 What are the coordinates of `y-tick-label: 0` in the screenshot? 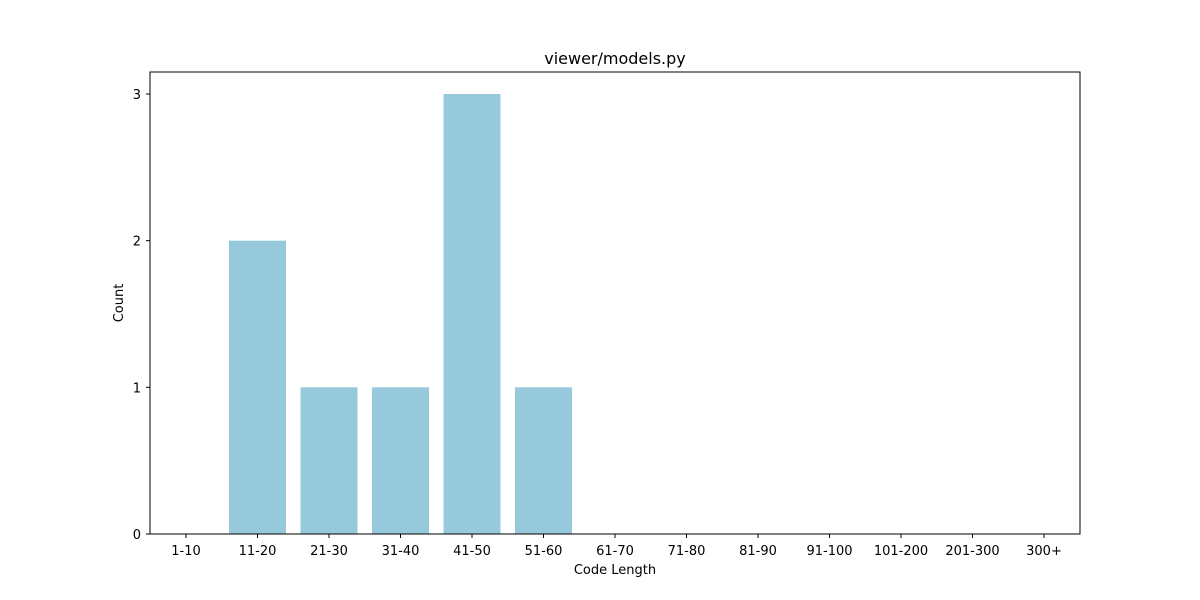 It's located at (137, 535).